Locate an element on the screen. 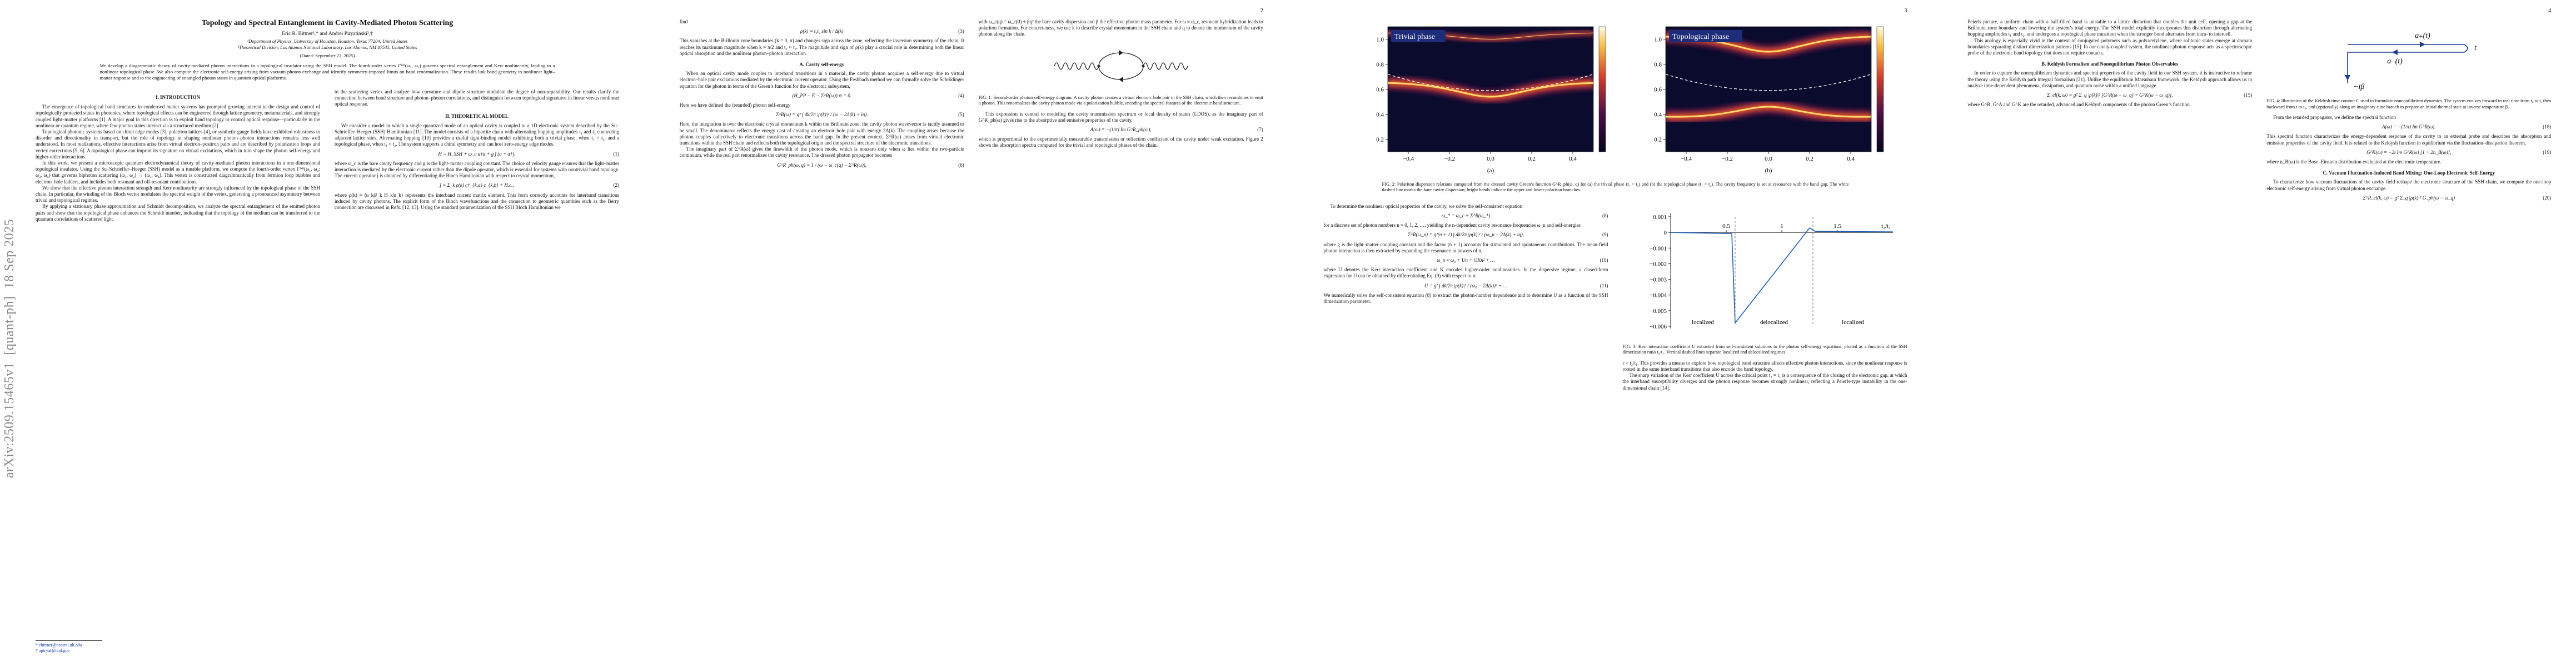 The width and height of the screenshot is (2576, 667). equation: A(ω) = −(1/π) Im G^R(ω). (18) is located at coordinates (2408, 127).